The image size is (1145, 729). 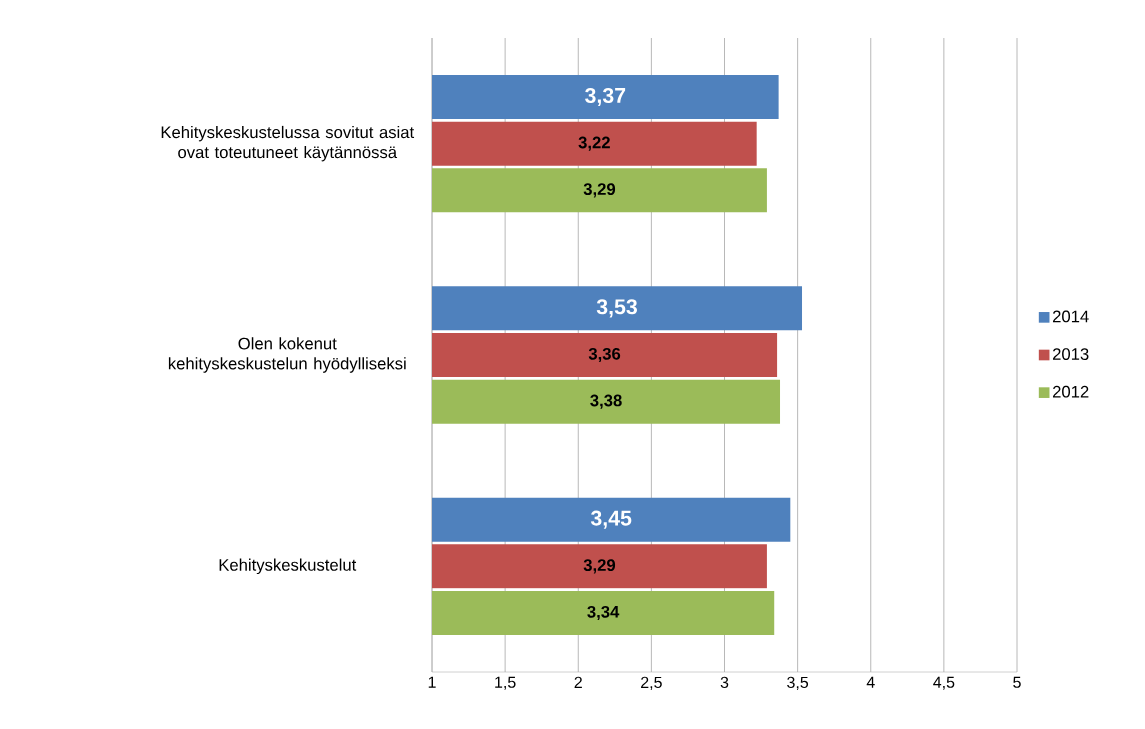 What do you see at coordinates (606, 401) in the screenshot?
I see `data-label: 3,38` at bounding box center [606, 401].